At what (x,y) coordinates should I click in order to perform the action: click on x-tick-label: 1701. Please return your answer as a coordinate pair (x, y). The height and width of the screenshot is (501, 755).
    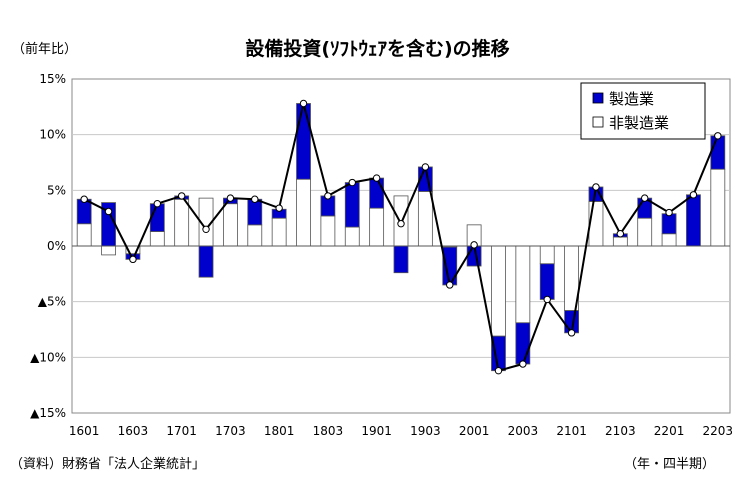
    Looking at the image, I should click on (181, 431).